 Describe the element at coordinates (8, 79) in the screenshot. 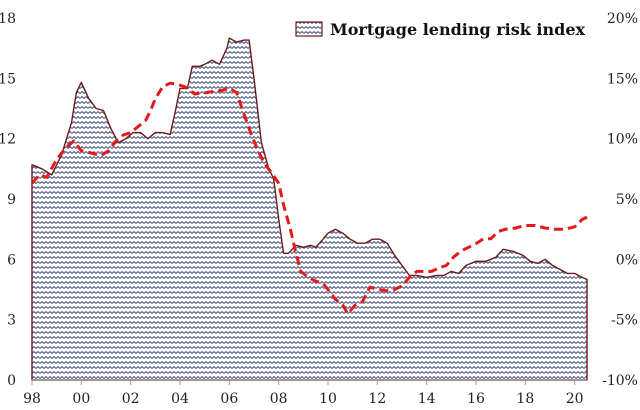

I see `y-left-tick-label: 15` at that location.